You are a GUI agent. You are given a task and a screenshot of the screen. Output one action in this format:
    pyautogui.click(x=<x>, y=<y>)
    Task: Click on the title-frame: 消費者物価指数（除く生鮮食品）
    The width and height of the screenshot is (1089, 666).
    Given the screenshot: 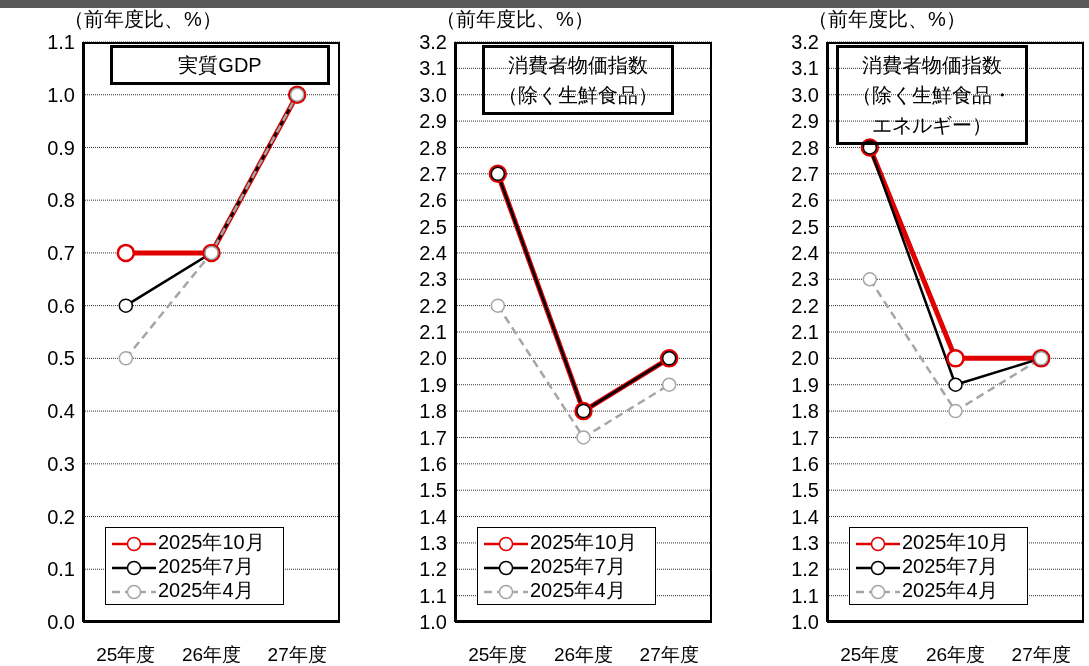 What is the action you would take?
    pyautogui.click(x=578, y=80)
    